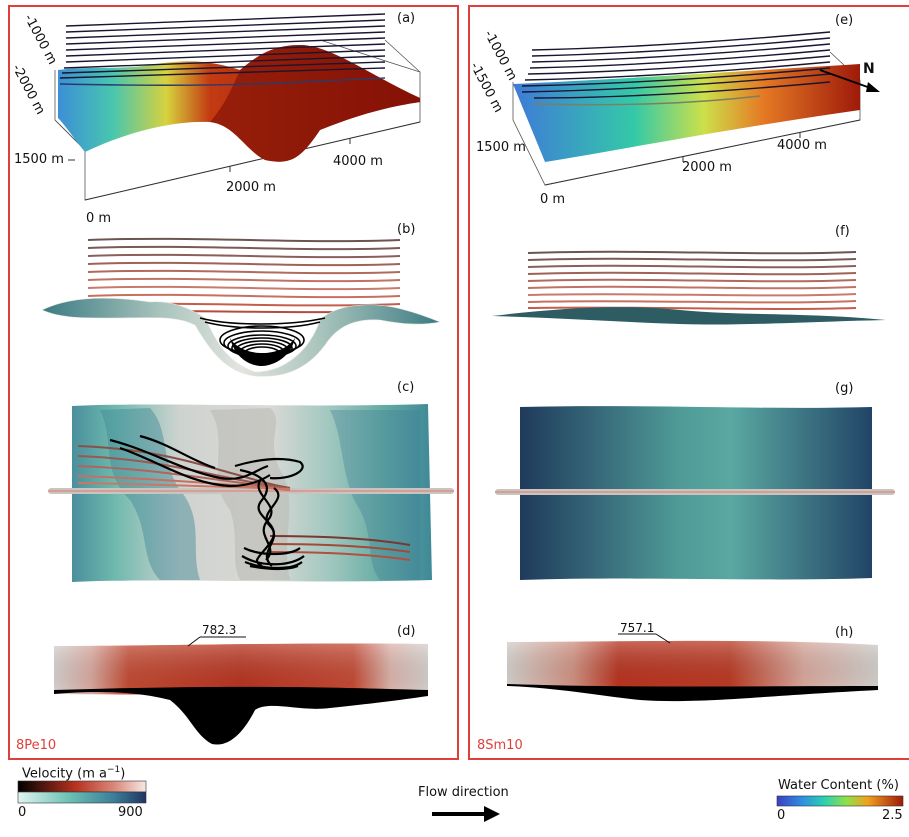  Describe the element at coordinates (844, 388) in the screenshot. I see `panel-label-g: (g)` at that location.